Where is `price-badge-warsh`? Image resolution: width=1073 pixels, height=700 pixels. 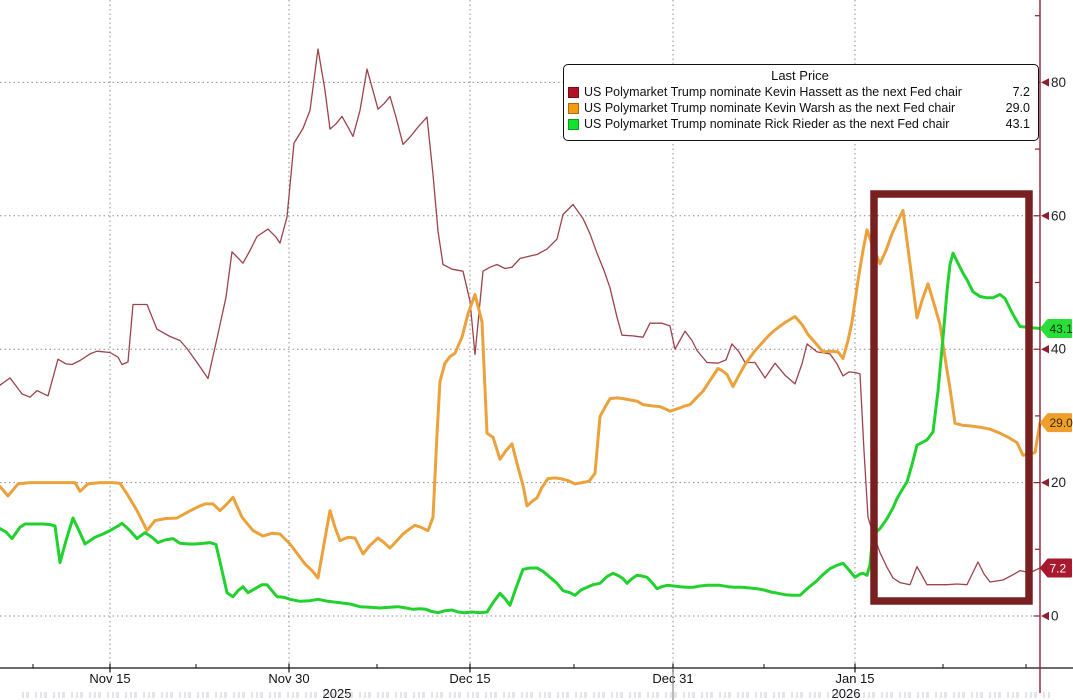
price-badge-warsh is located at coordinates (1056, 423).